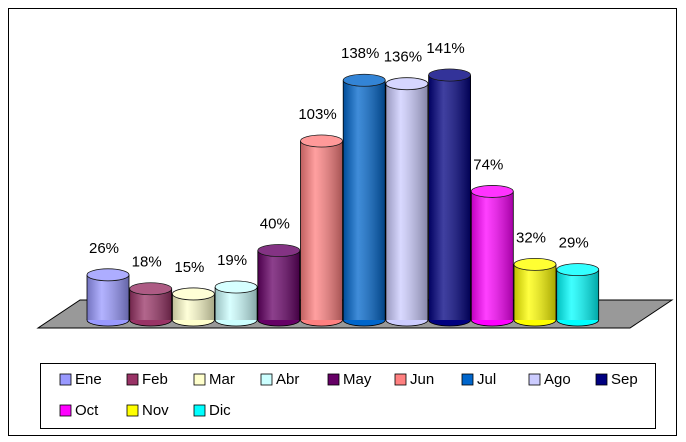  I want to click on legend-label: Nov, so click(155, 410).